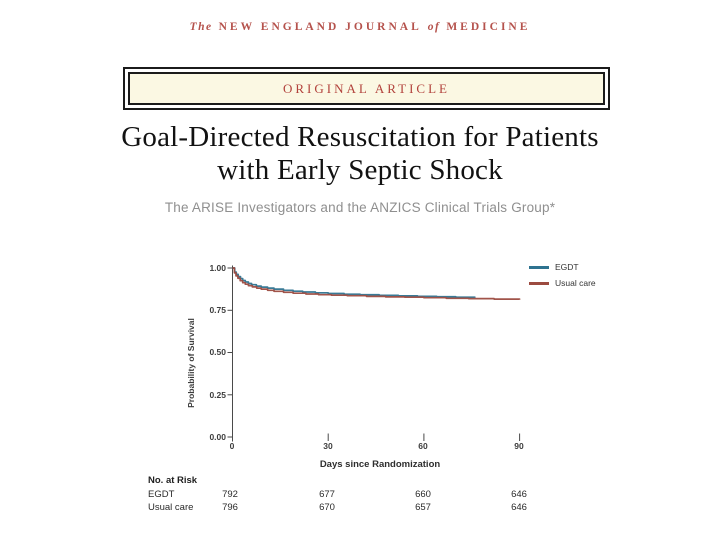  I want to click on article-banner-inner: ORIGINAL ARTICLE, so click(366, 88).